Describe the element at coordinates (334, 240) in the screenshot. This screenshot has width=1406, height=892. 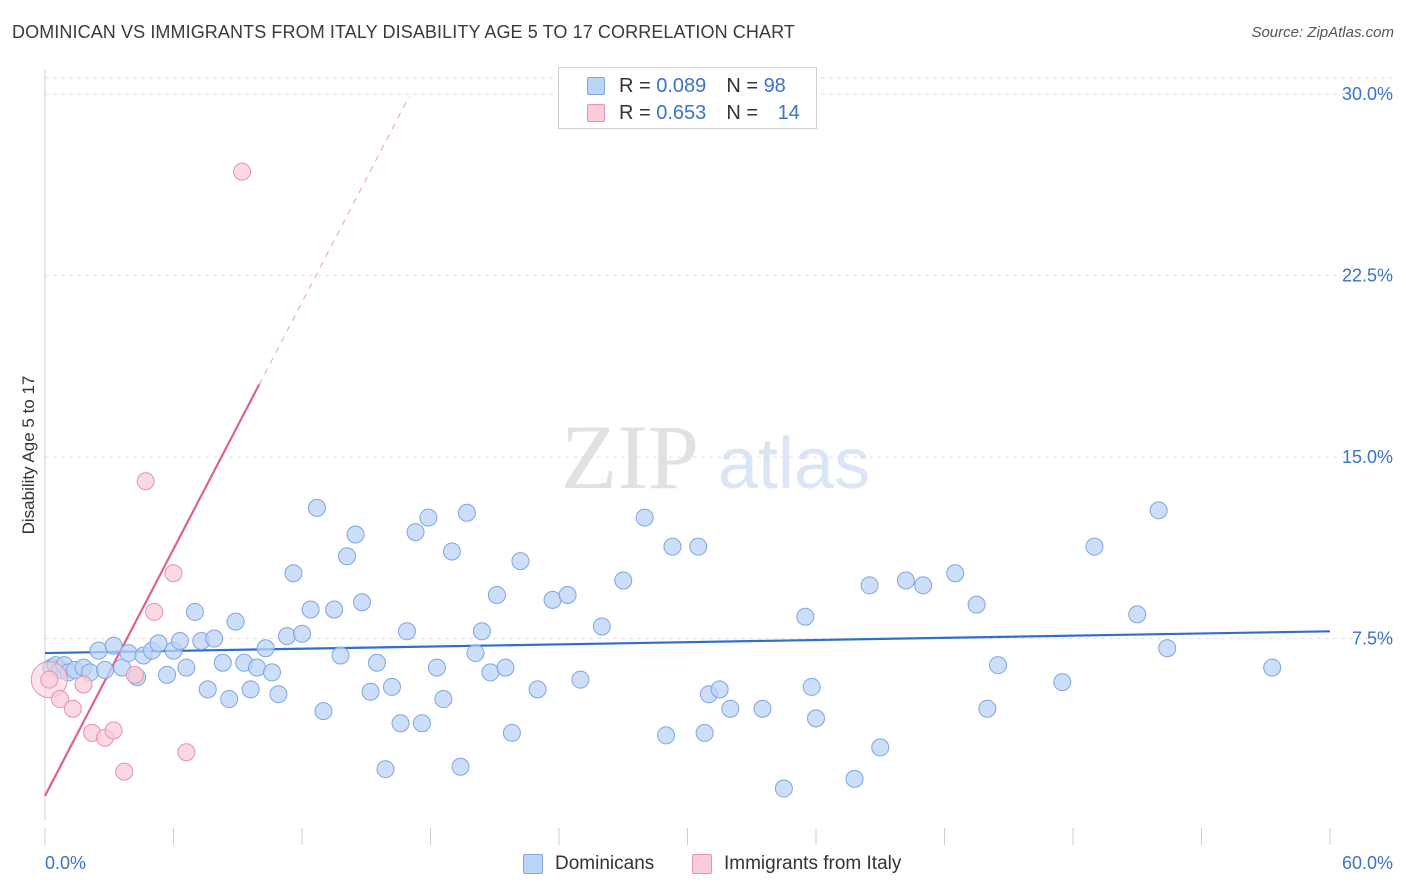
I see `italy-trend-extension` at that location.